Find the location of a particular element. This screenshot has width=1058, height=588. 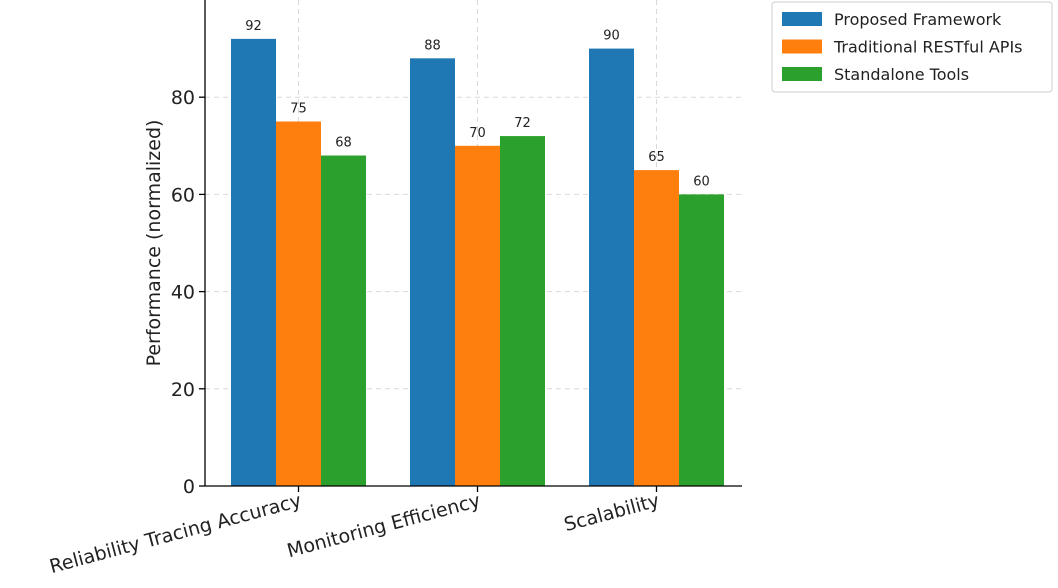

data-label: 72 is located at coordinates (522, 123).